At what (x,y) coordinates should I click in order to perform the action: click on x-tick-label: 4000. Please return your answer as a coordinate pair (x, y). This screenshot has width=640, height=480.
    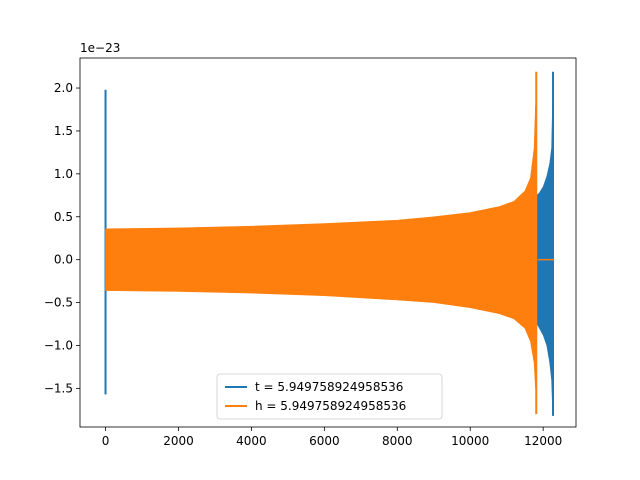
    Looking at the image, I should click on (251, 441).